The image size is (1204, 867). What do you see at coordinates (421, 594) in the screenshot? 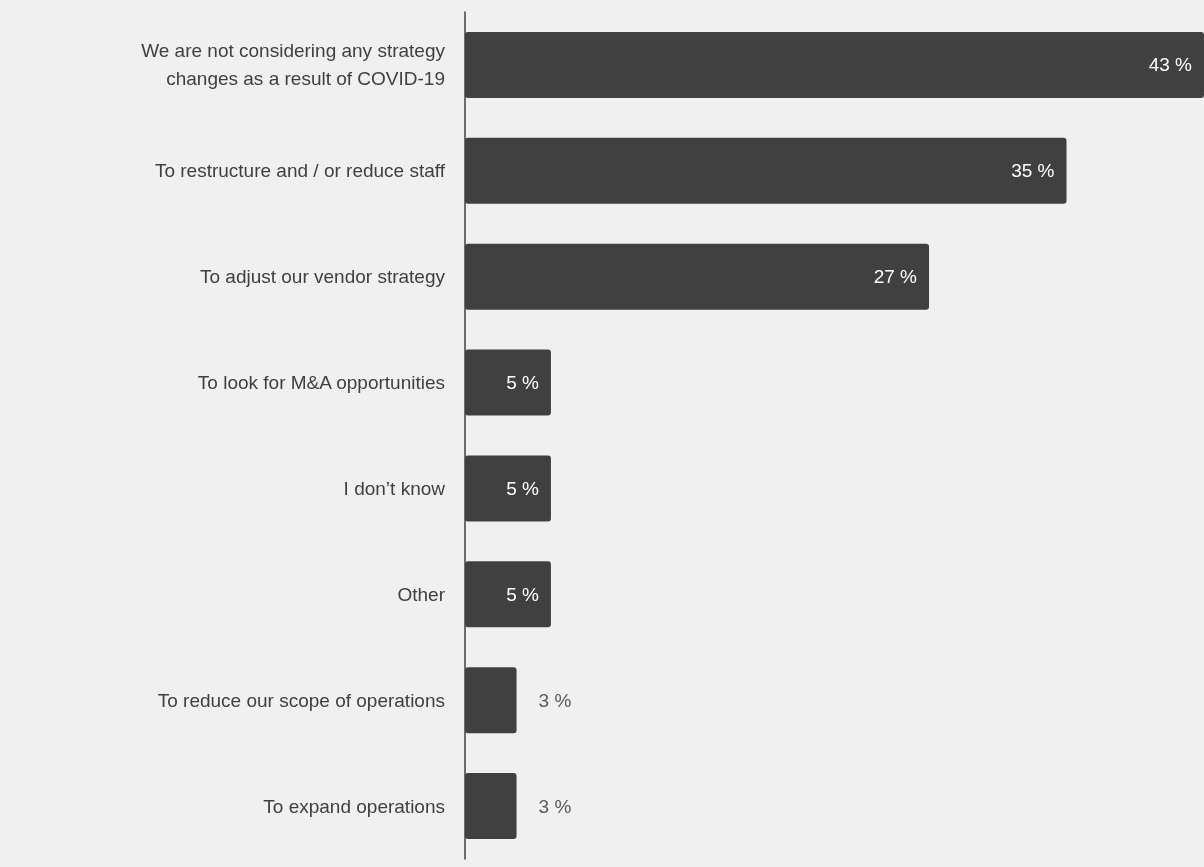
I see `y-tick-label: Other` at bounding box center [421, 594].